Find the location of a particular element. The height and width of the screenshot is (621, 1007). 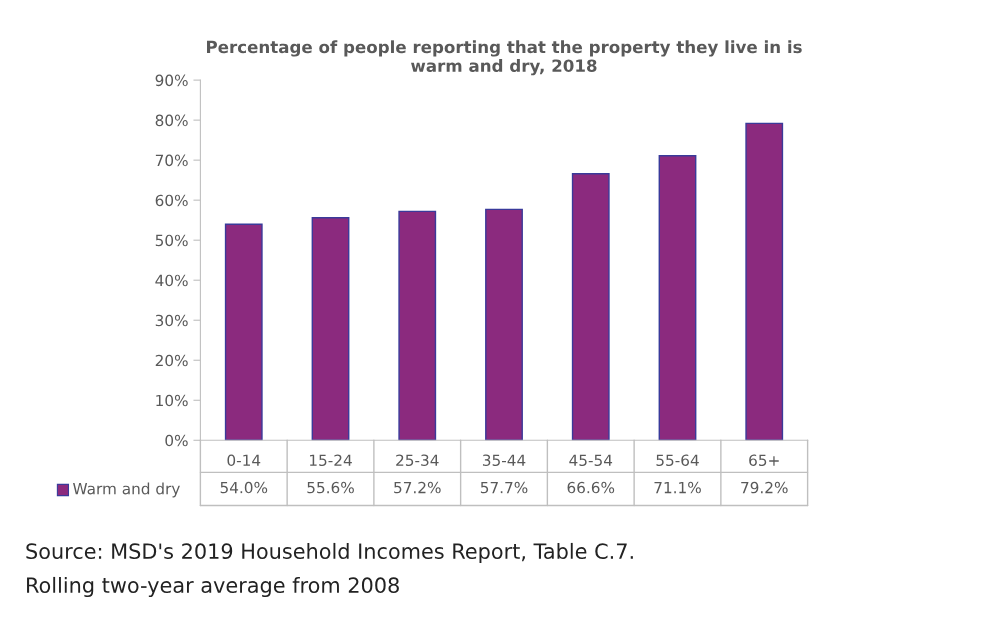

y-tick-label: 60% is located at coordinates (171, 200).